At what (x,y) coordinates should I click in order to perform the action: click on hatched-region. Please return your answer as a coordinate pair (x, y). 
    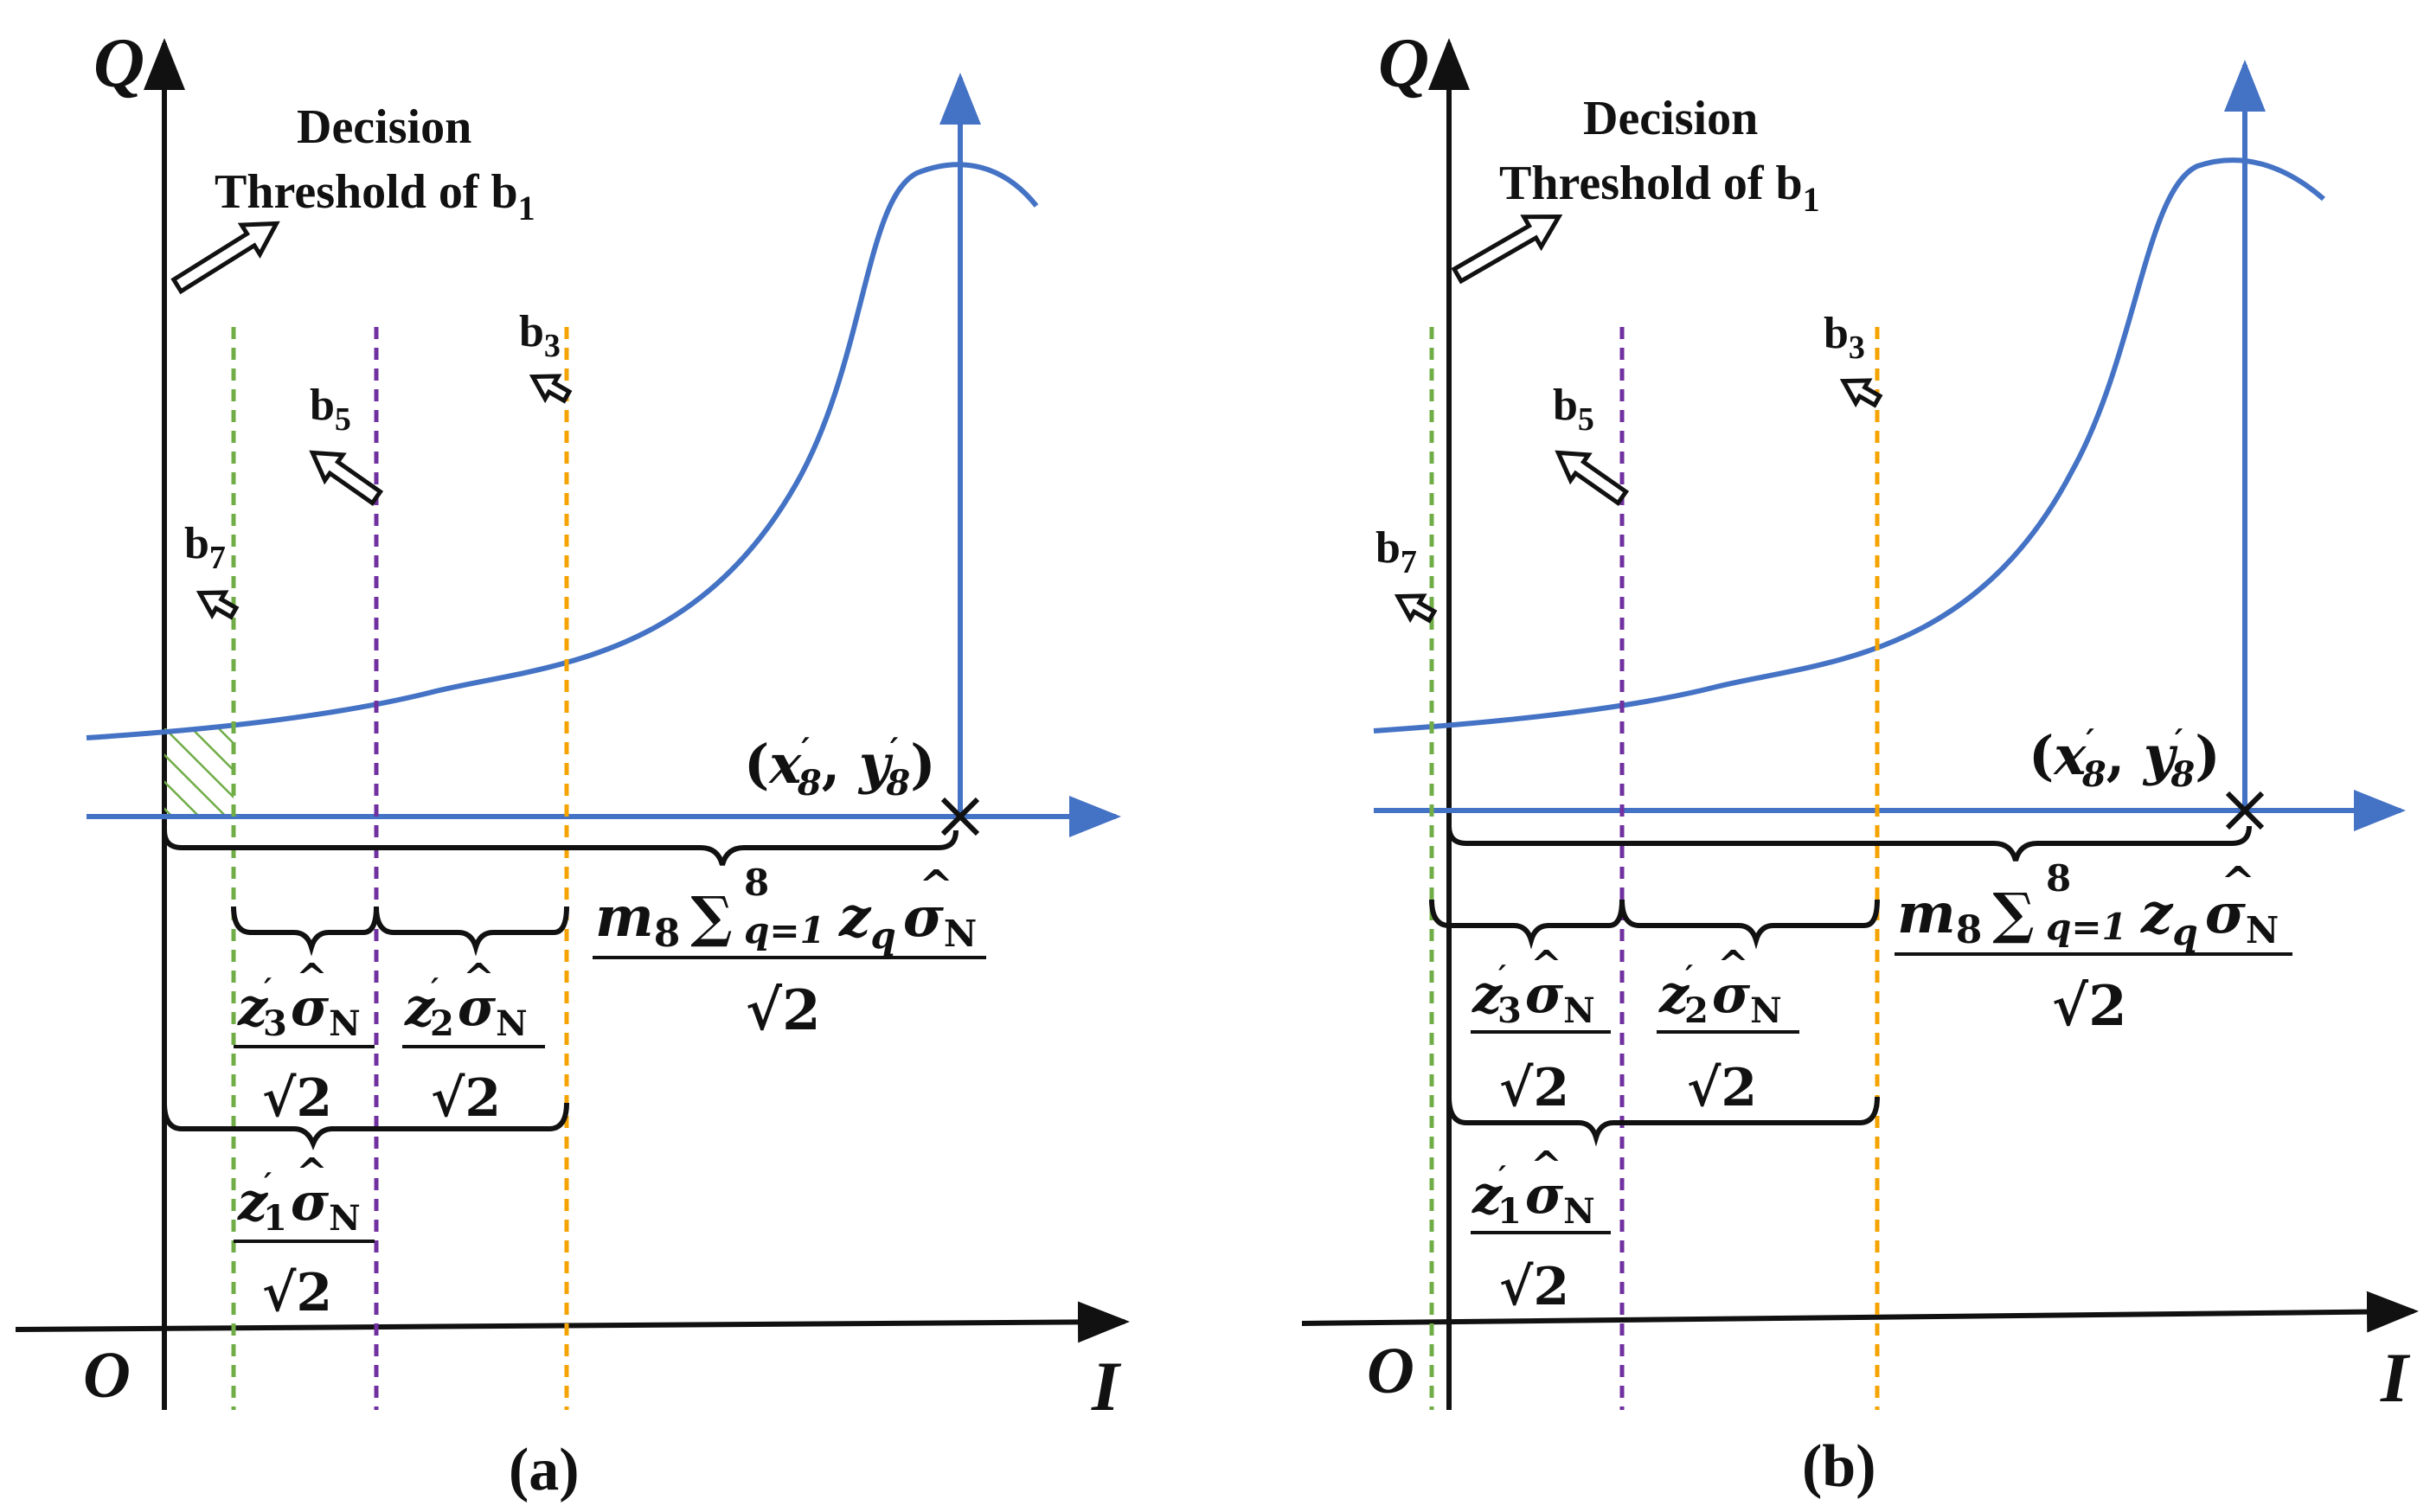
    Looking at the image, I should click on (199, 771).